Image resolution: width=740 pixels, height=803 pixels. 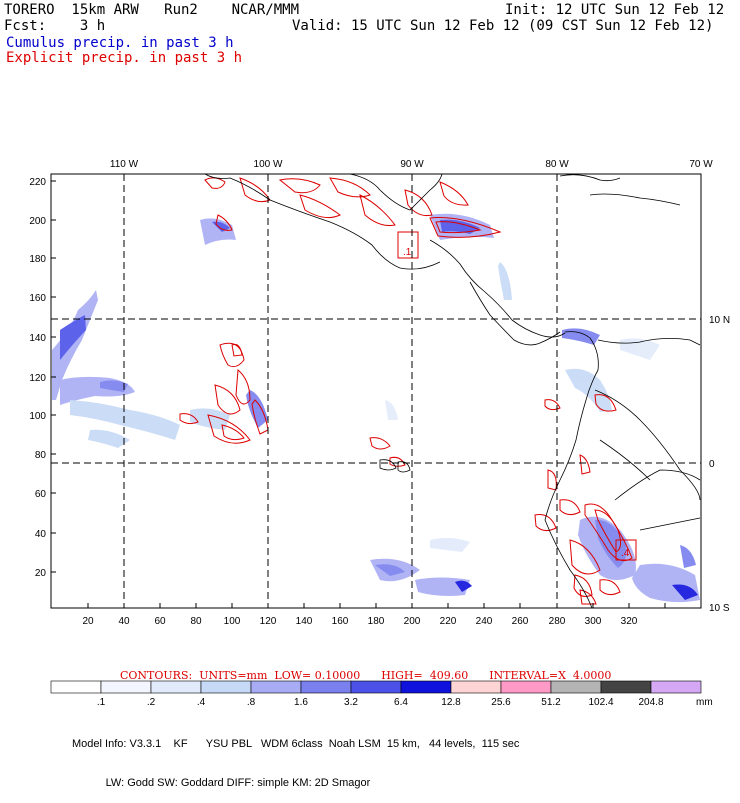 I want to click on legend-label: .1, so click(x=101, y=702).